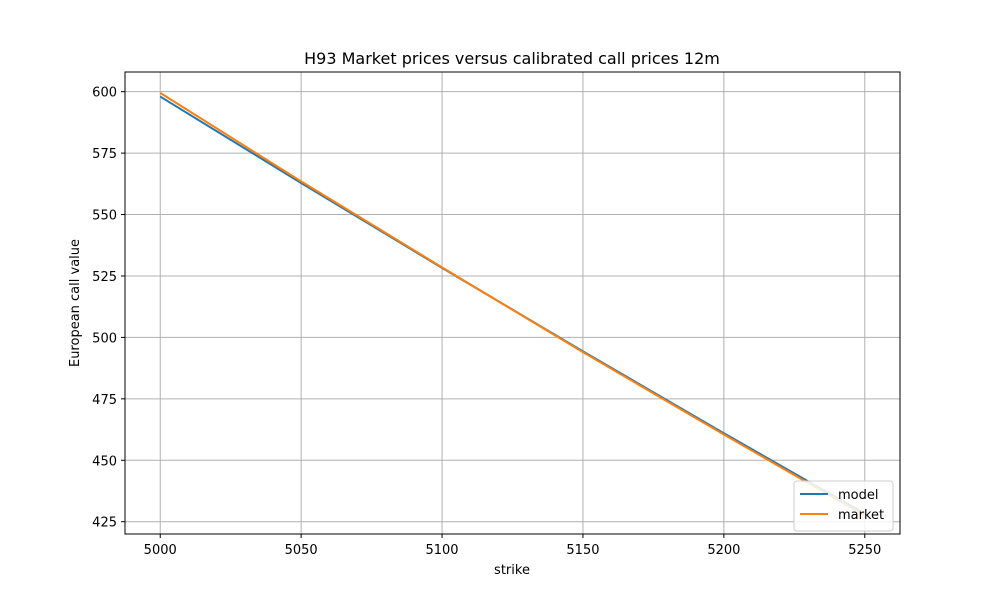 Image resolution: width=1000 pixels, height=600 pixels. I want to click on y-tick-label: 425, so click(104, 523).